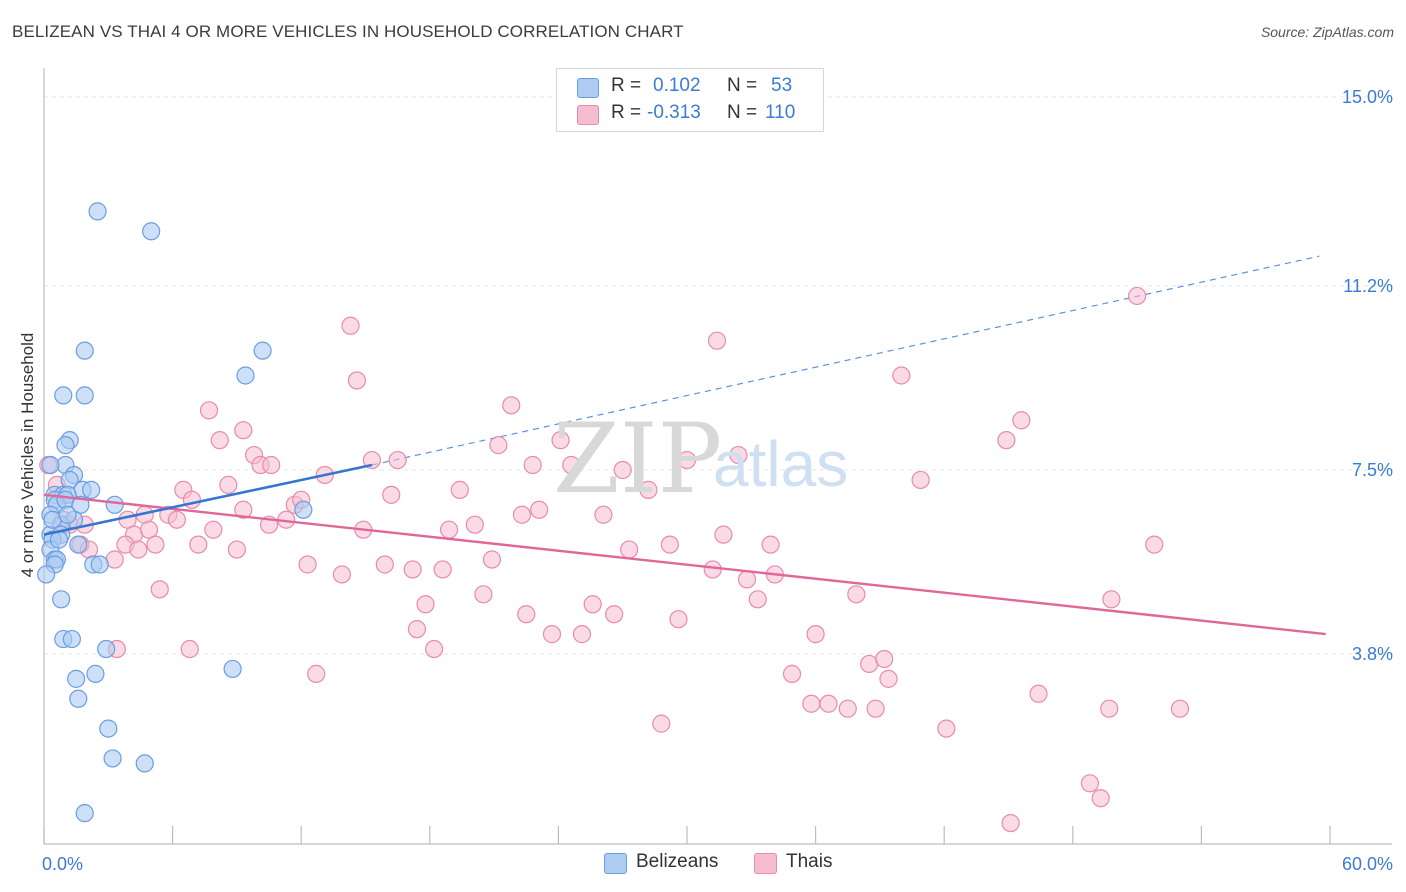 The height and width of the screenshot is (892, 1406). What do you see at coordinates (687, 835) in the screenshot?
I see `axis-ticks` at bounding box center [687, 835].